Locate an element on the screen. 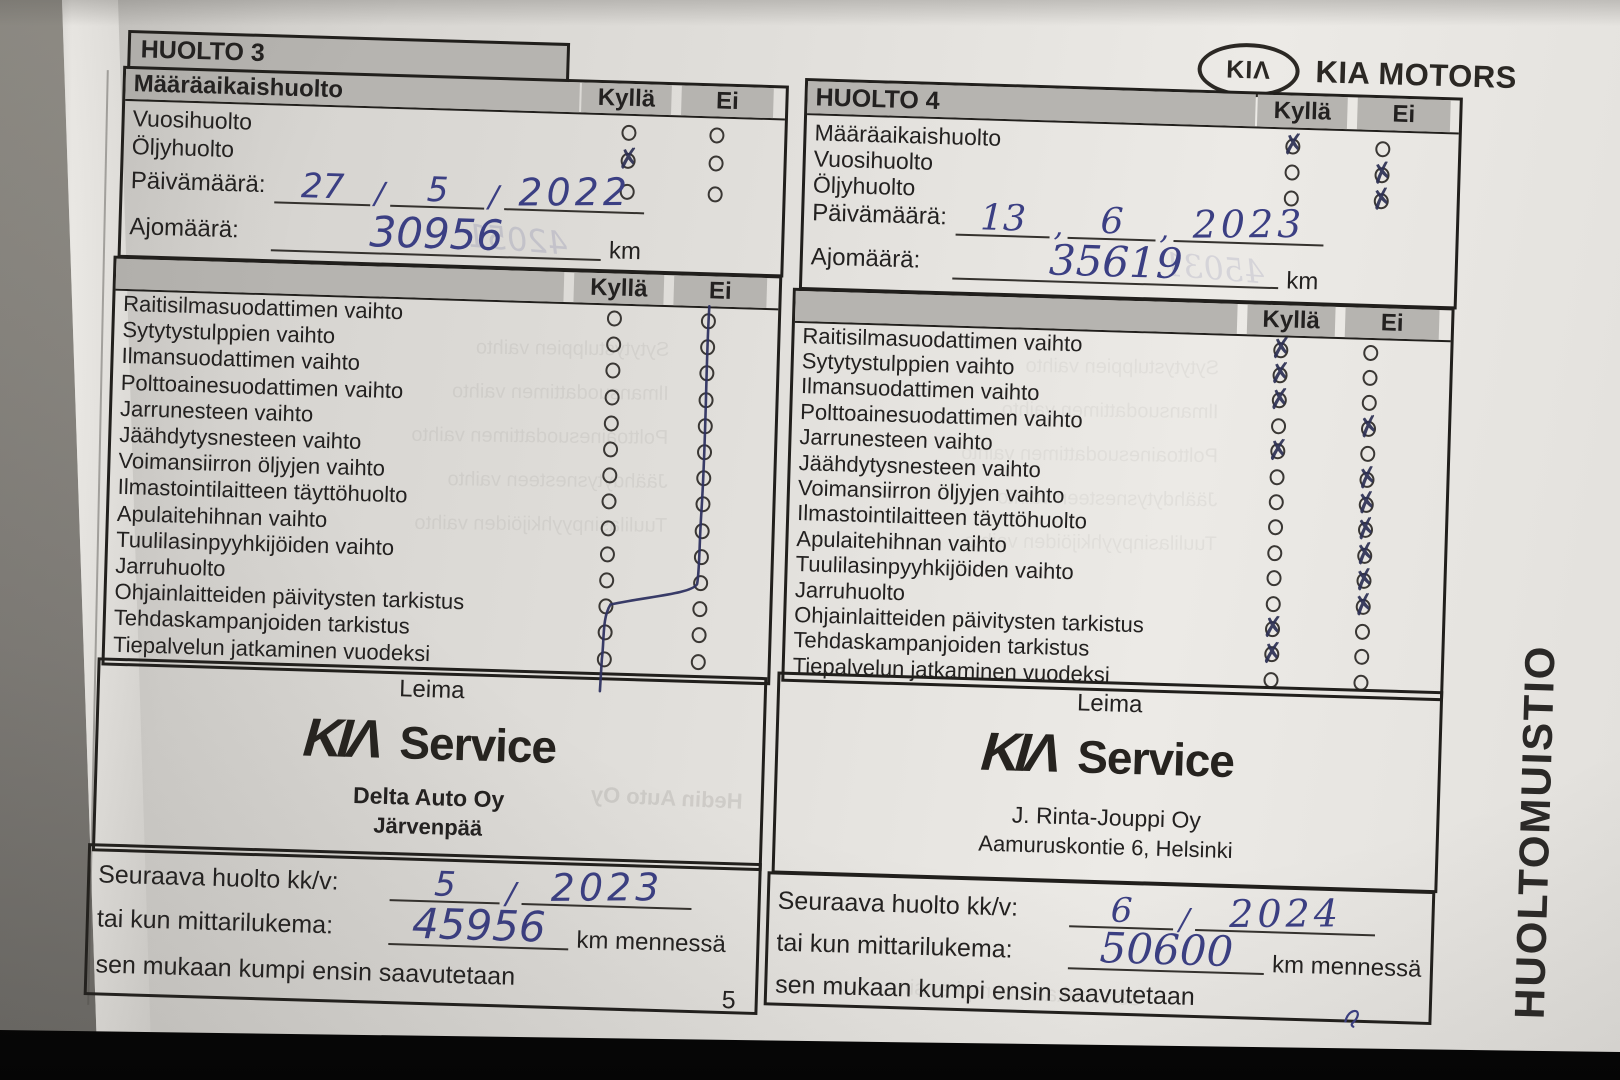 Image resolution: width=1620 pixels, height=1080 pixels. huoltomuistio-side-tab: HUOLTOMUISTIO is located at coordinates (1534, 831).